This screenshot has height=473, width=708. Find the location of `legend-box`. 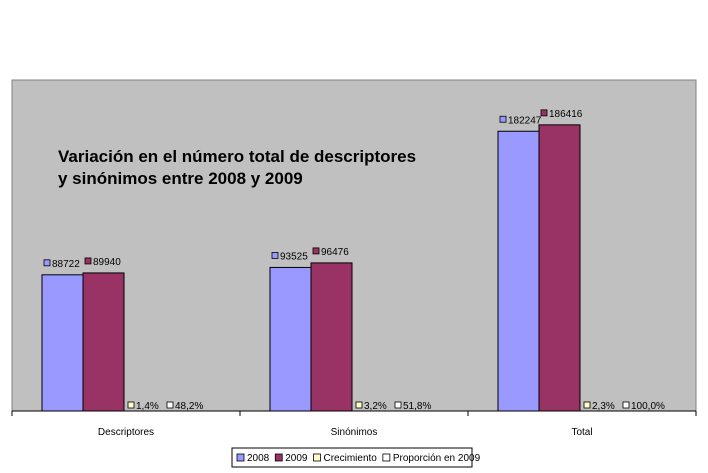

legend-box is located at coordinates (352, 457).